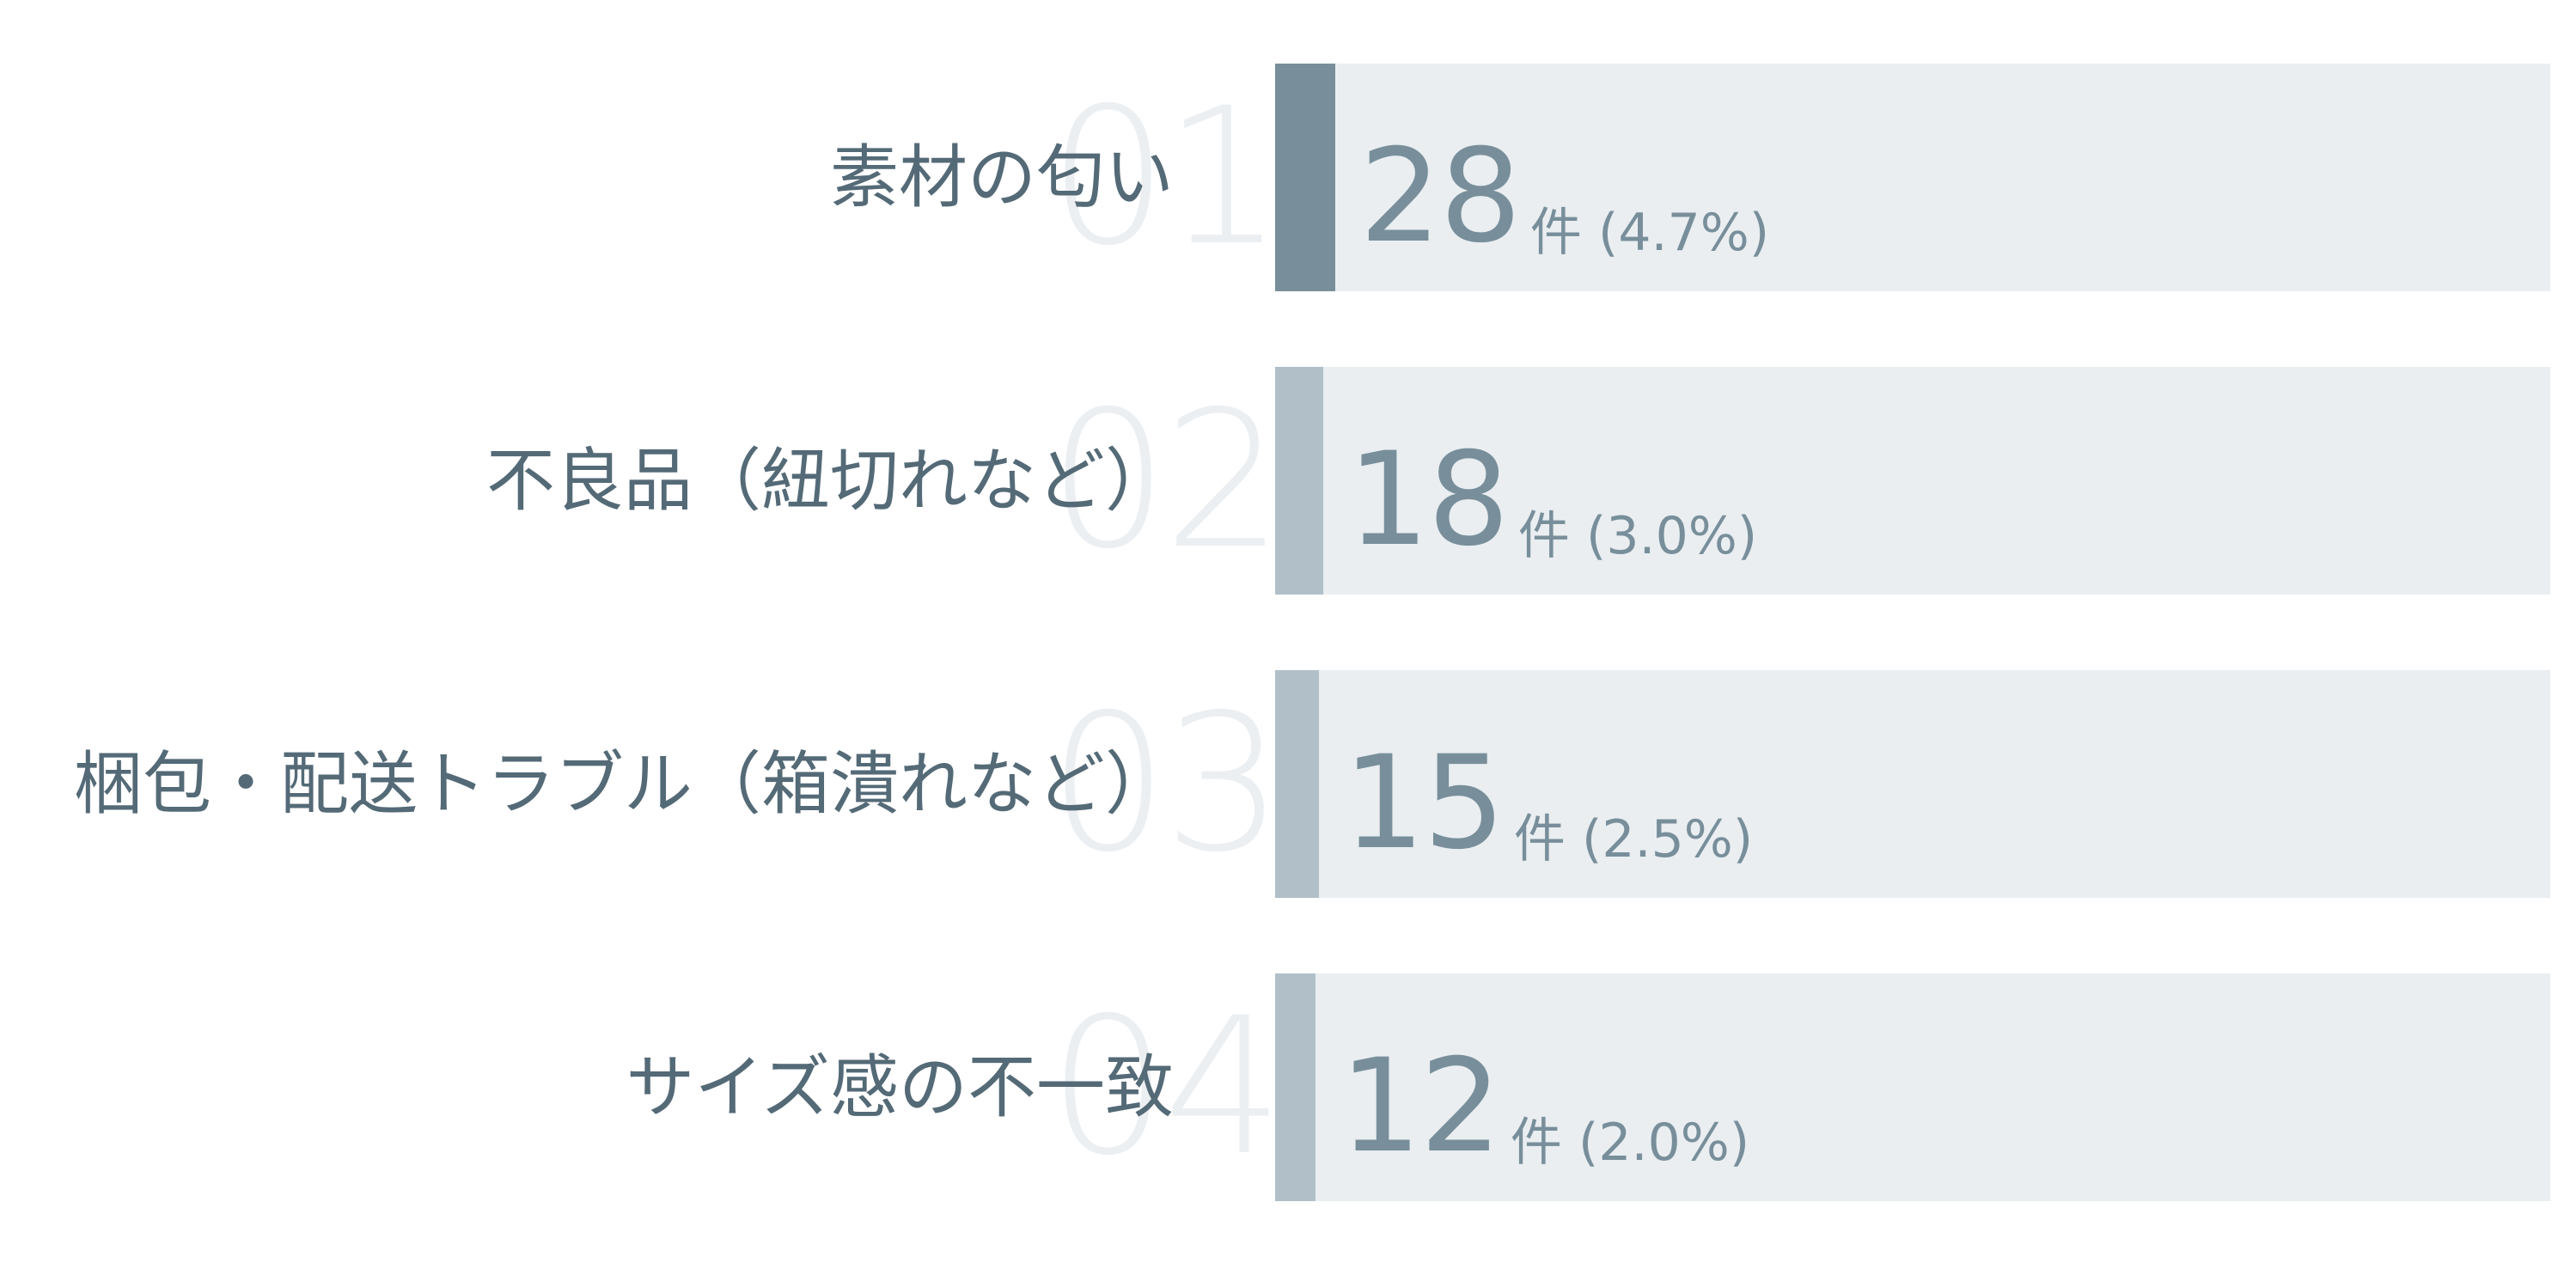  I want to click on percent-label: (2.5%), so click(1667, 839).